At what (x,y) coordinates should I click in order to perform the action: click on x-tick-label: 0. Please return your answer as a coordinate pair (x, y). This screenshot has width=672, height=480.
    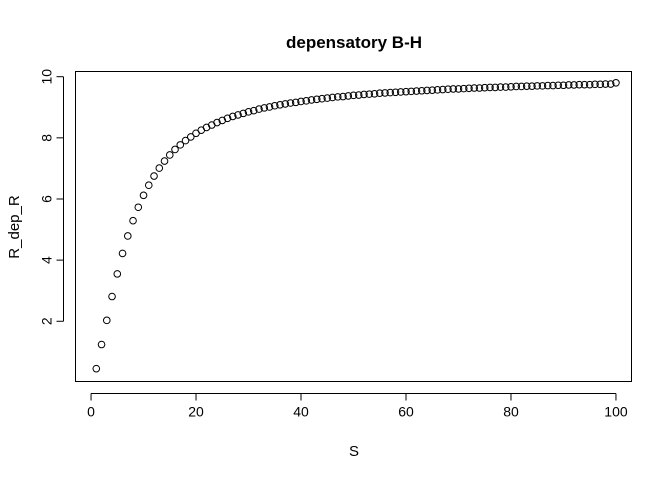
    Looking at the image, I should click on (91, 412).